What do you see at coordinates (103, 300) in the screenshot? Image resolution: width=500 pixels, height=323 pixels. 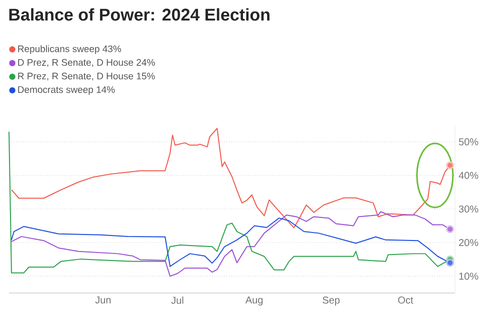 I see `x-tick-label: Jun` at bounding box center [103, 300].